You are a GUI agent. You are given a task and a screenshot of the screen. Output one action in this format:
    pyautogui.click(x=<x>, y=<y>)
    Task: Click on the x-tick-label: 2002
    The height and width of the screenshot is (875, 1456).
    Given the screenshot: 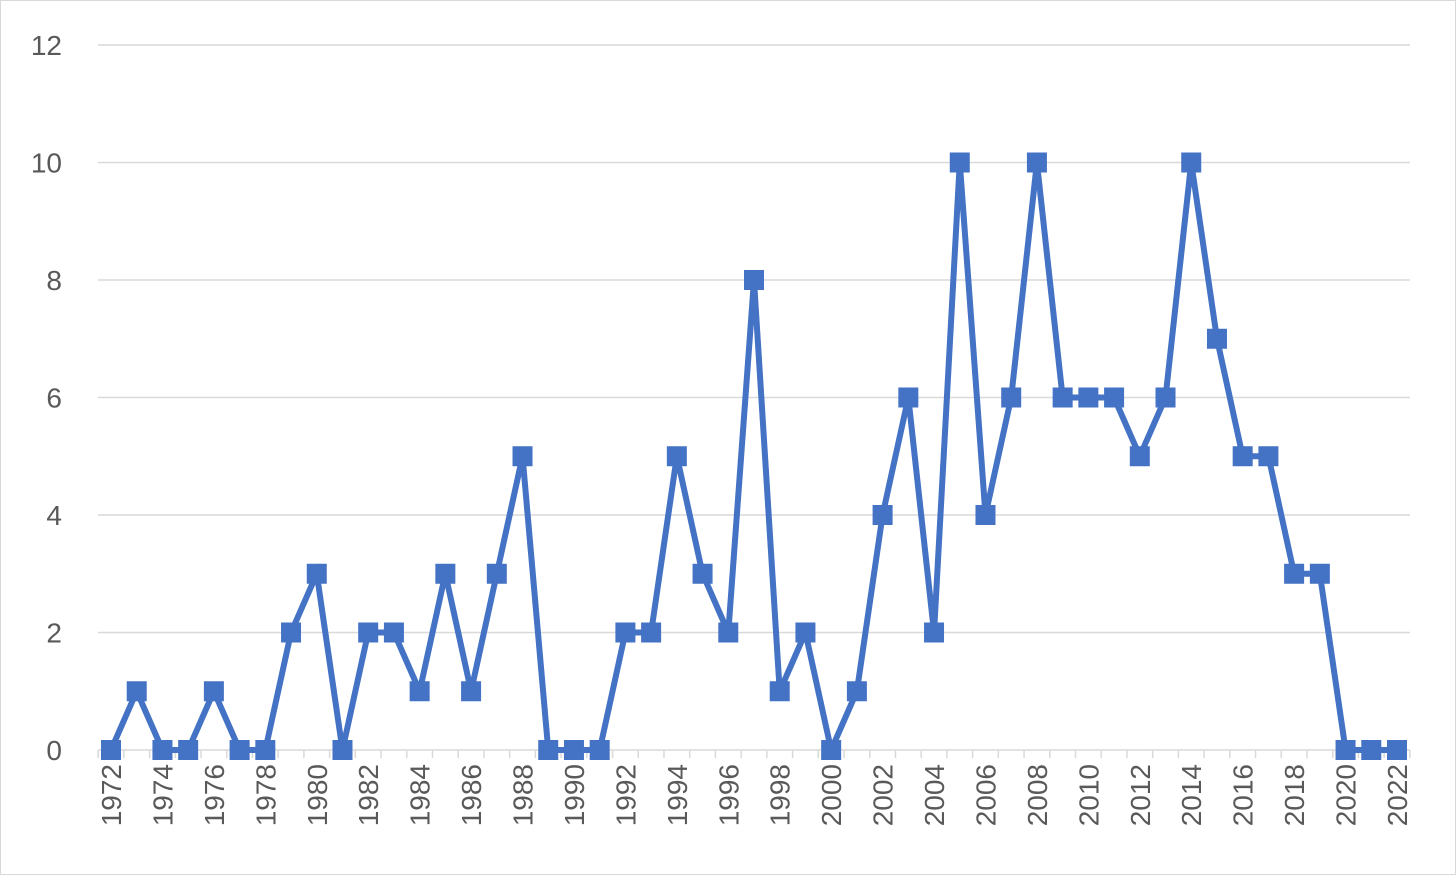 What is the action you would take?
    pyautogui.click(x=883, y=795)
    